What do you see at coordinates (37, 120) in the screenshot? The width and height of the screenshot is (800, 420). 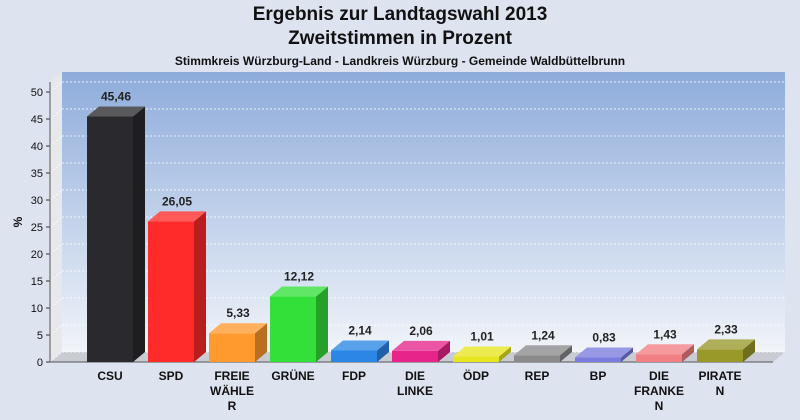 I see `y-tick-label: 45` at bounding box center [37, 120].